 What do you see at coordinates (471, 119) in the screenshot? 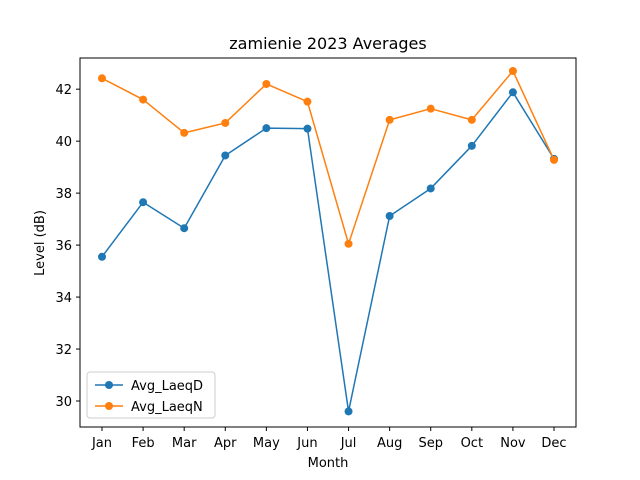
I see `data-point-Avg_LaeqN-Oct` at bounding box center [471, 119].